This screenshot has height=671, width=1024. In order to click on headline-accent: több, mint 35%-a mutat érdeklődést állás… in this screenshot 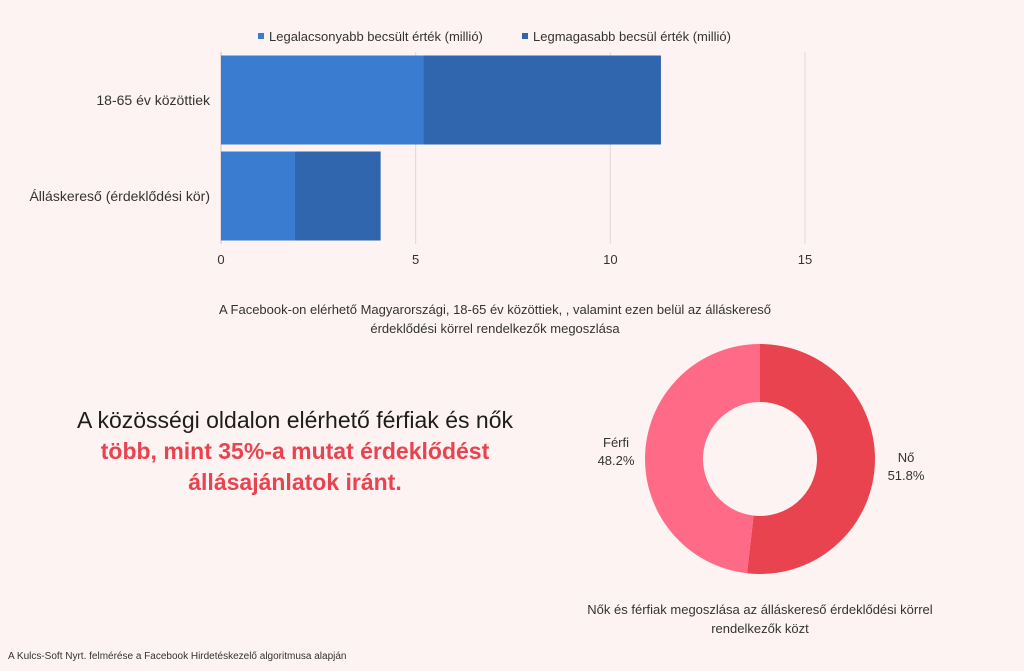, I will do `click(295, 466)`.